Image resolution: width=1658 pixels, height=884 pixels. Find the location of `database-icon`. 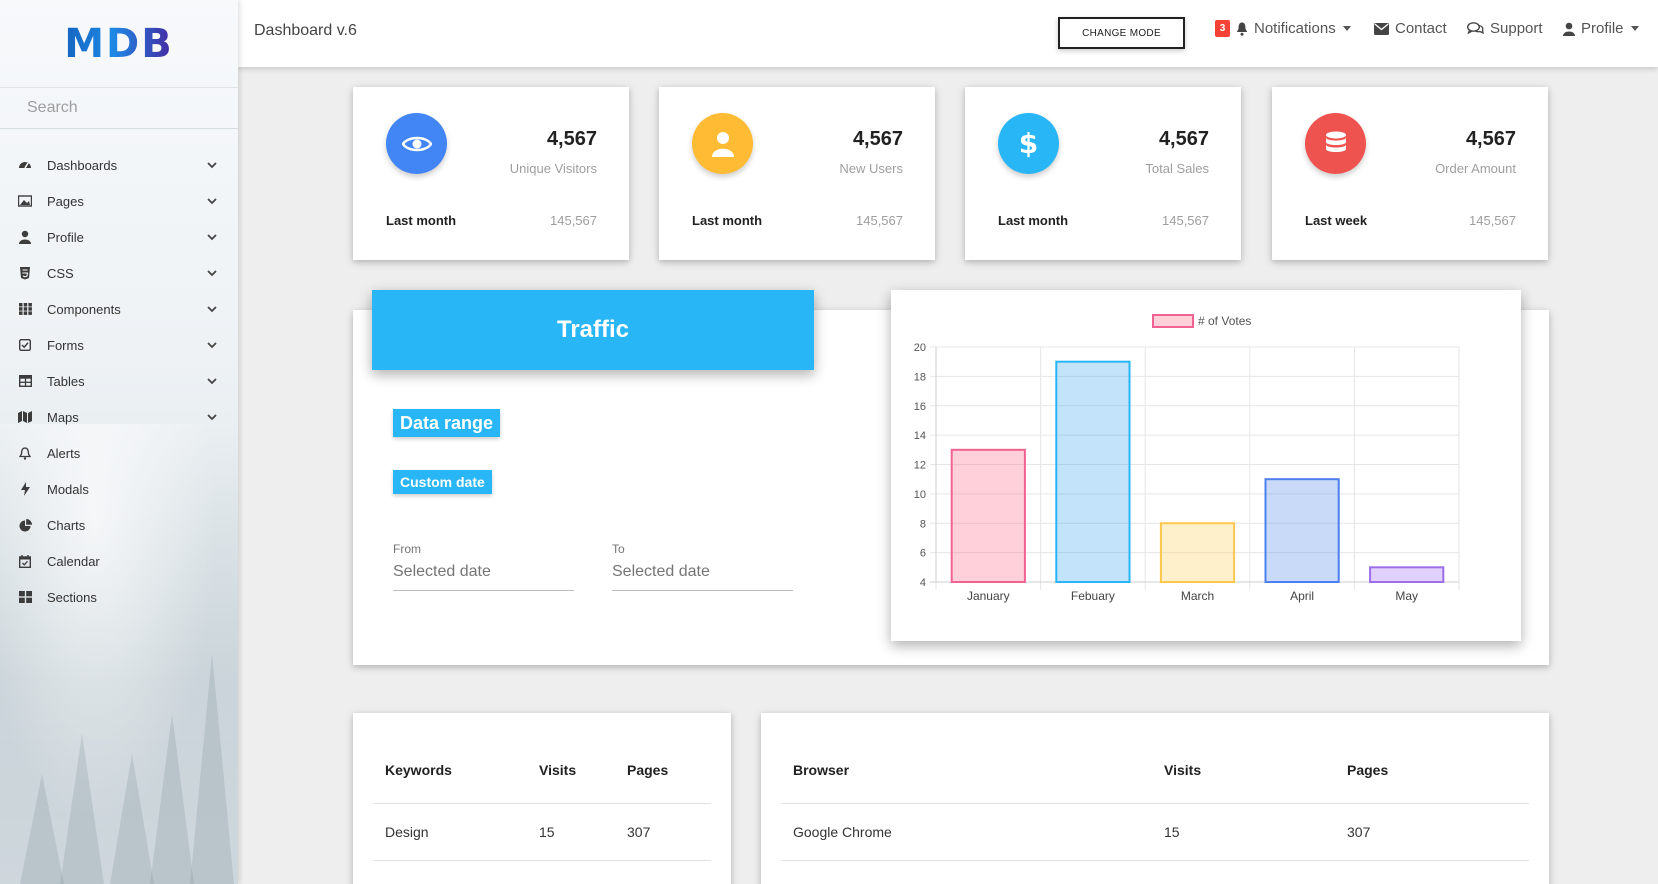

database-icon is located at coordinates (1336, 144).